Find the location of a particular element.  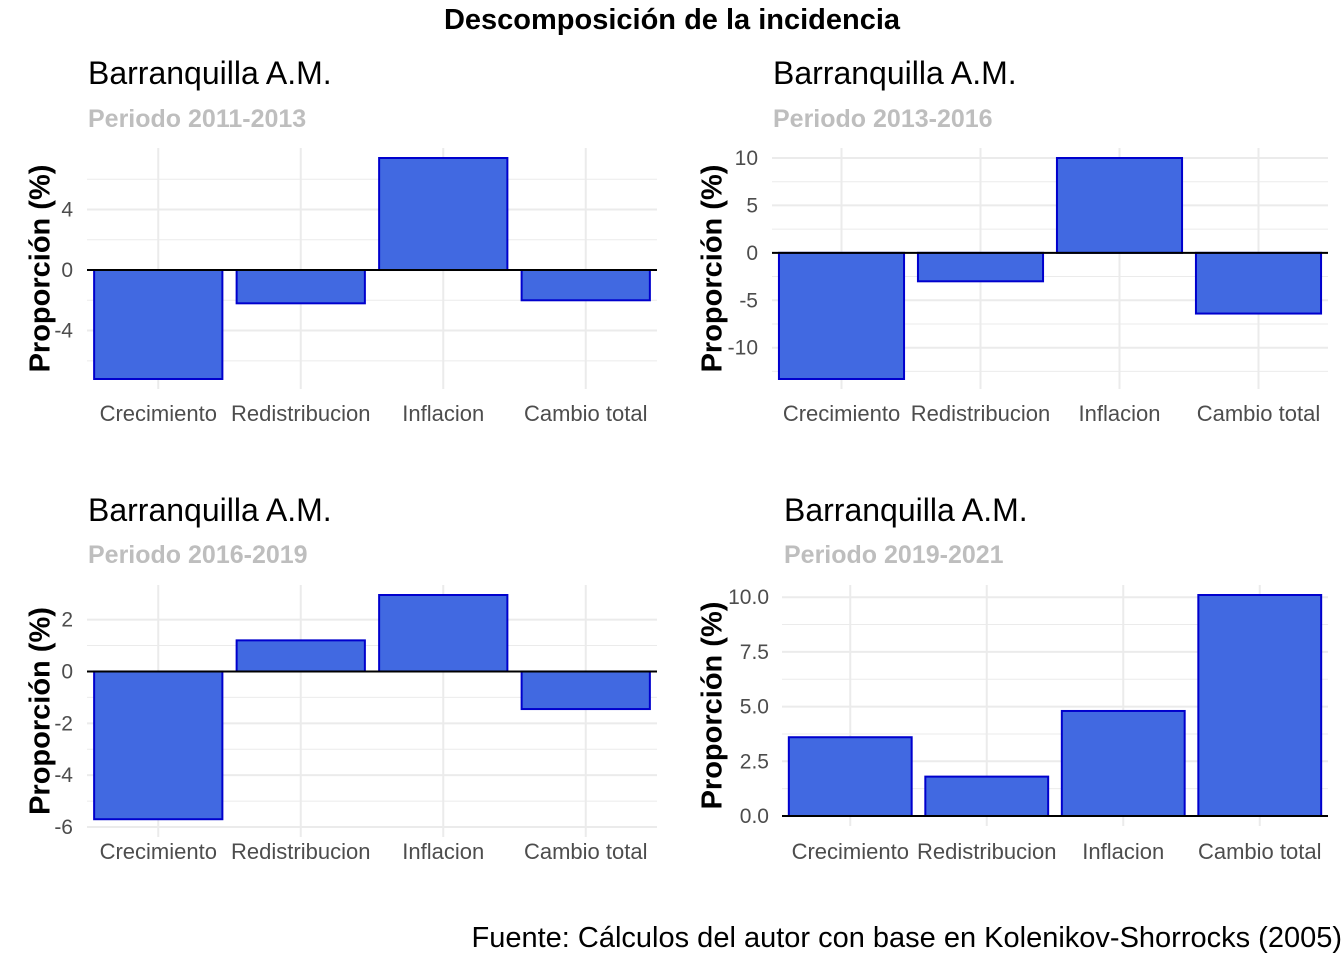

panel-subtitle: Periodo 2016-2019 is located at coordinates (198, 555).